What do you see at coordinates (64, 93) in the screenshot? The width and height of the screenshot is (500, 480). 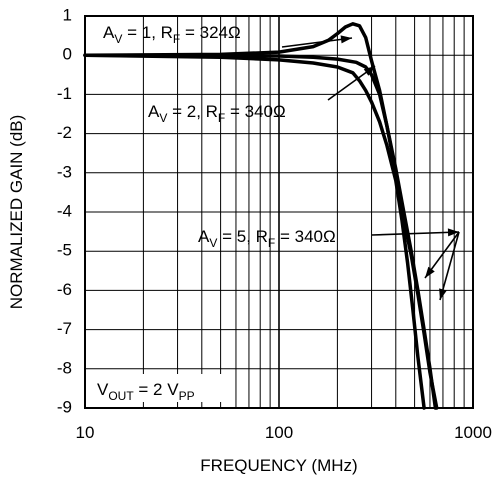 I see `y-tick-label: -1` at bounding box center [64, 93].